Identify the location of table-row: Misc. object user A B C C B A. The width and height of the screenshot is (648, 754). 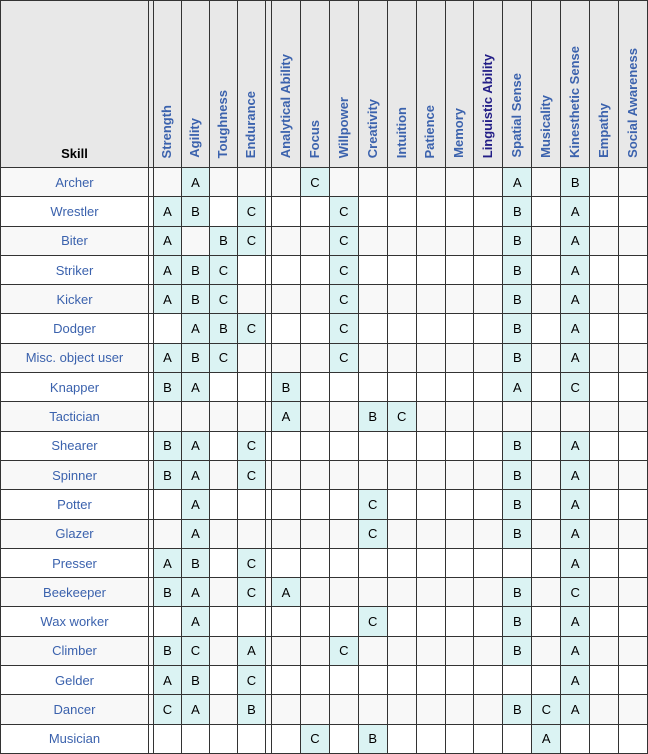
(324, 358).